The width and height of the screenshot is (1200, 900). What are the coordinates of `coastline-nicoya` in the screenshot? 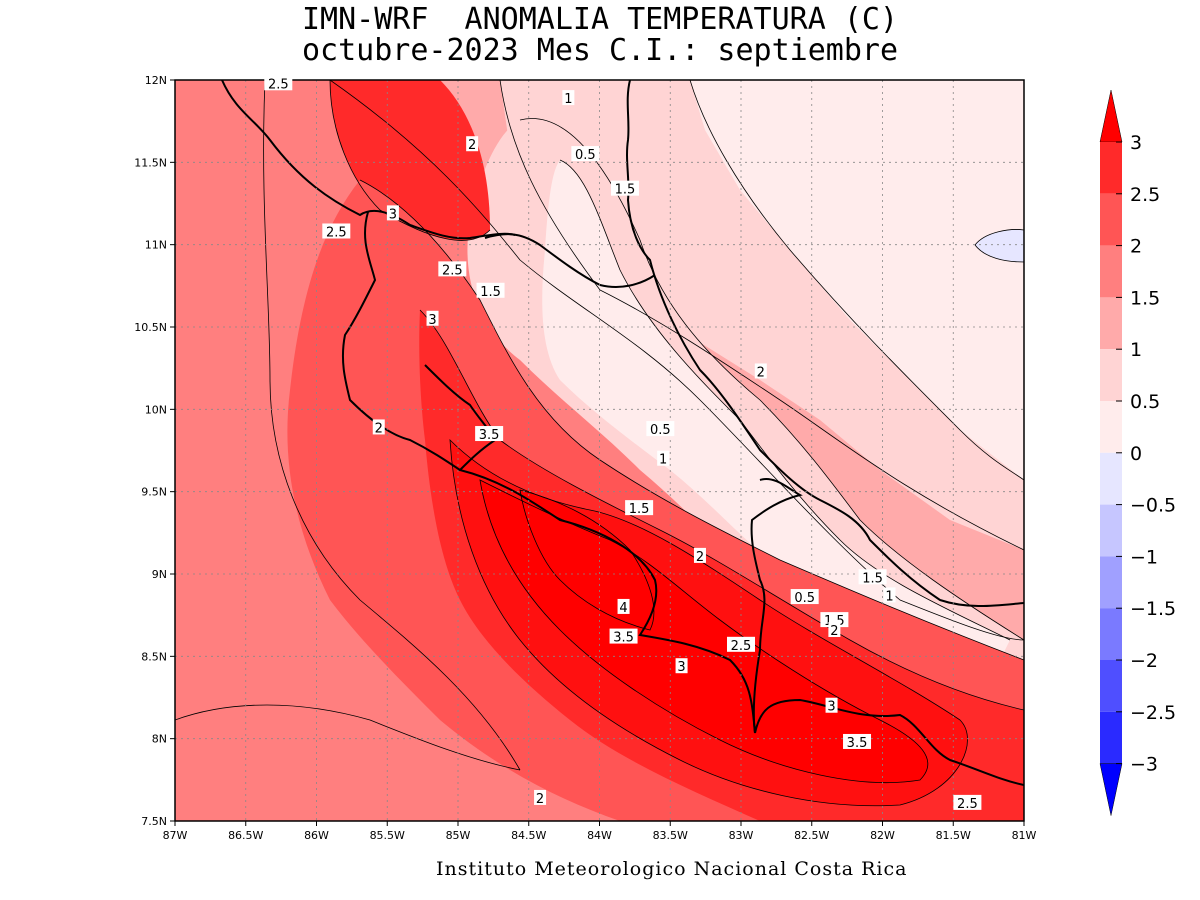 It's located at (401, 341).